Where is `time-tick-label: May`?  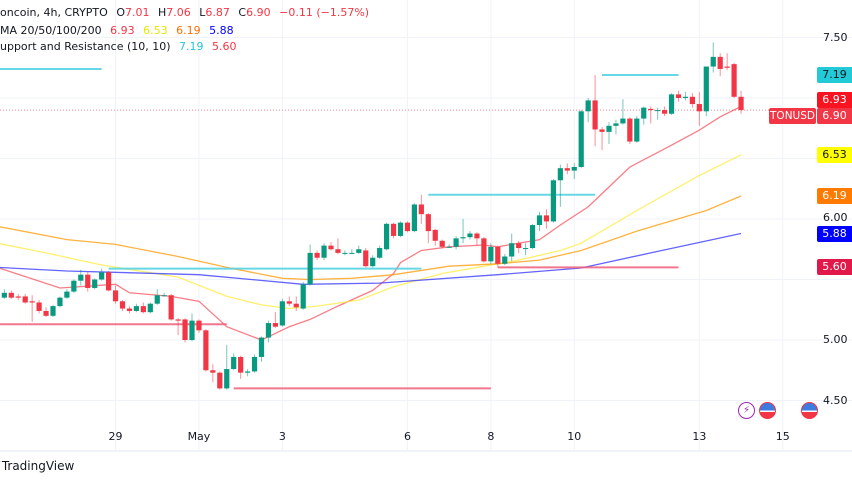 time-tick-label: May is located at coordinates (199, 436).